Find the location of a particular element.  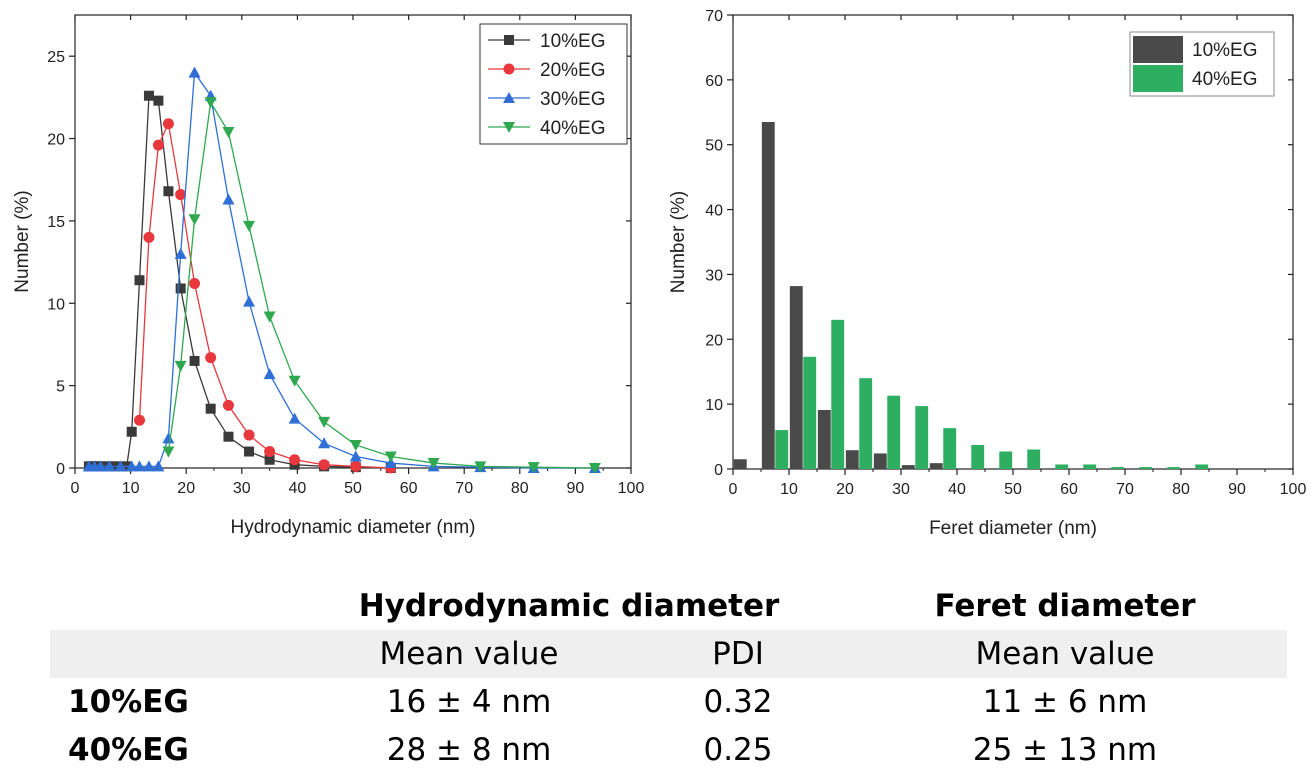

x-axis-label: Hydrodynamic diameter (nm) is located at coordinates (353, 527).